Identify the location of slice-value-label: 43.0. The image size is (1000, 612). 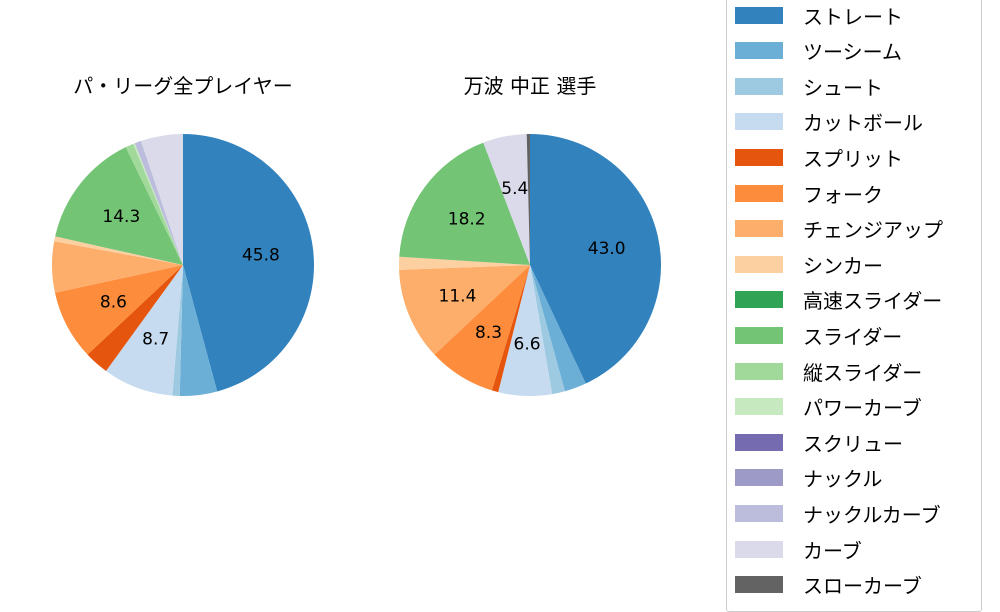
(607, 249).